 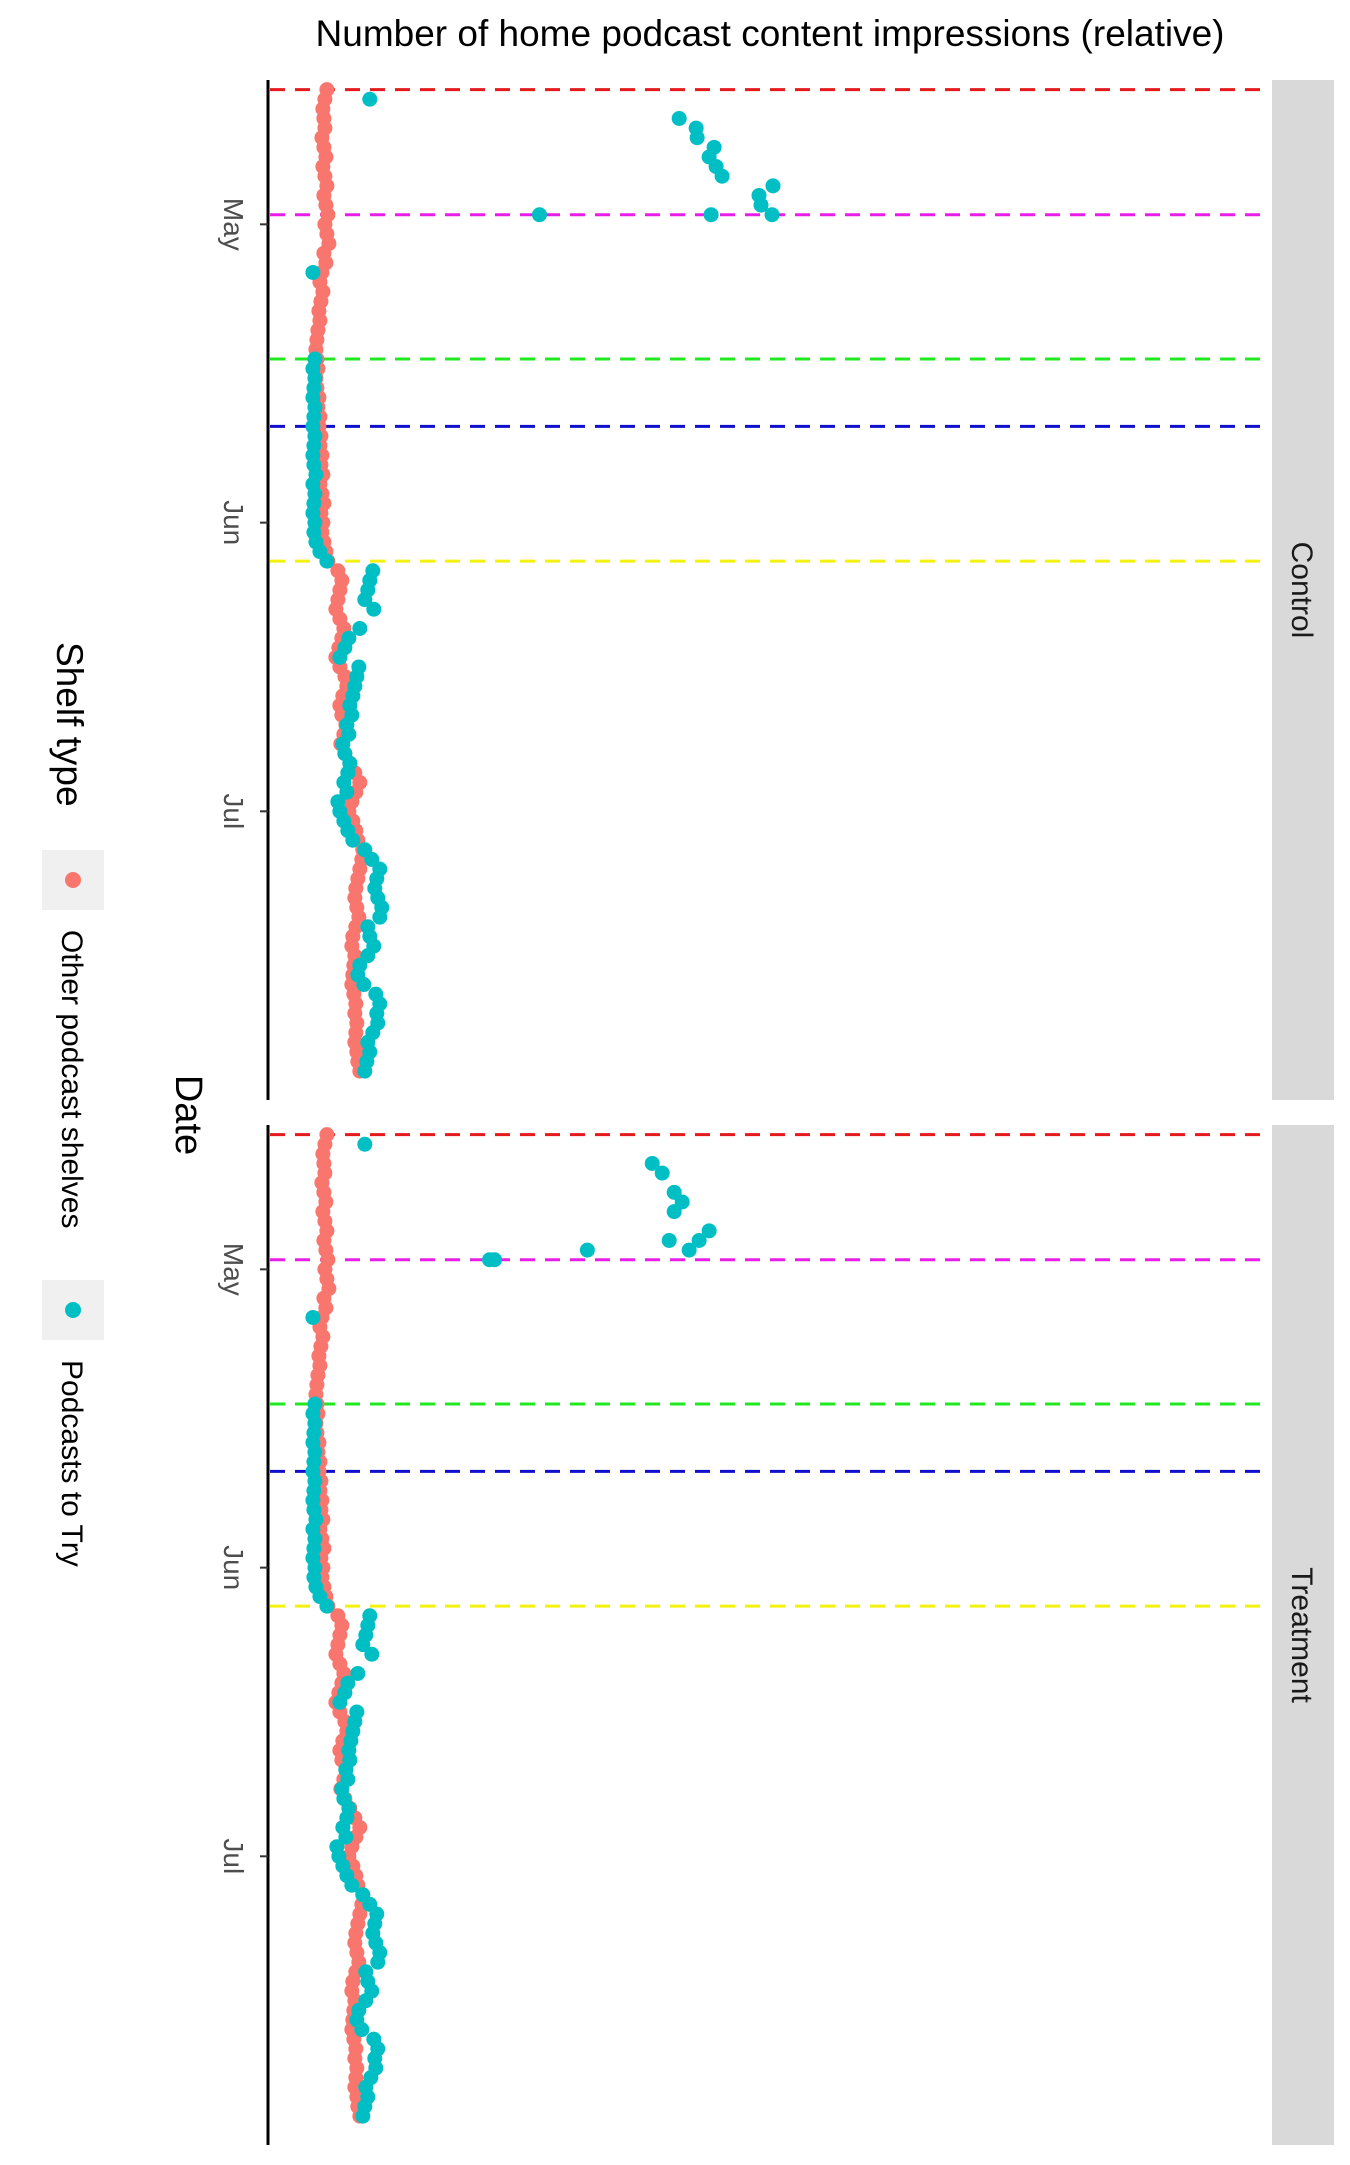 I want to click on series-podcasts-to-try, so click(x=511, y=1630).